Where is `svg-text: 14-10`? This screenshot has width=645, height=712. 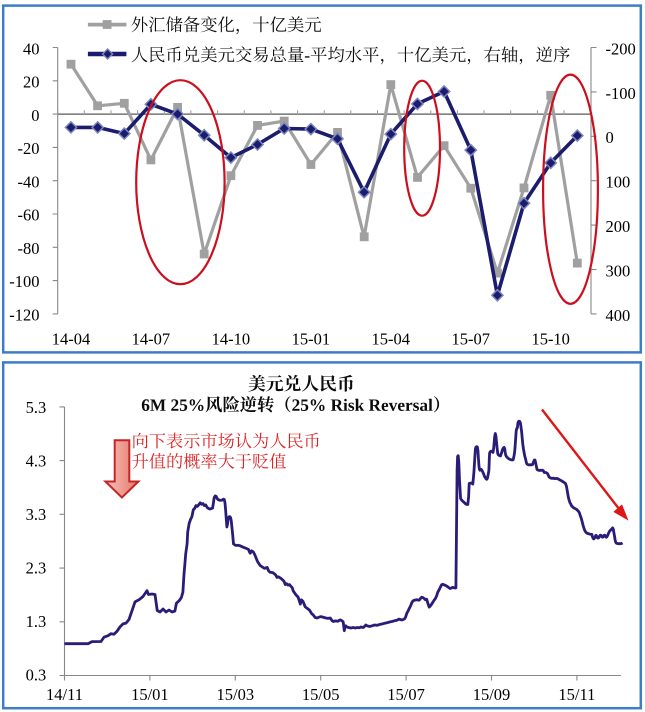 svg-text: 14-10 is located at coordinates (231, 338).